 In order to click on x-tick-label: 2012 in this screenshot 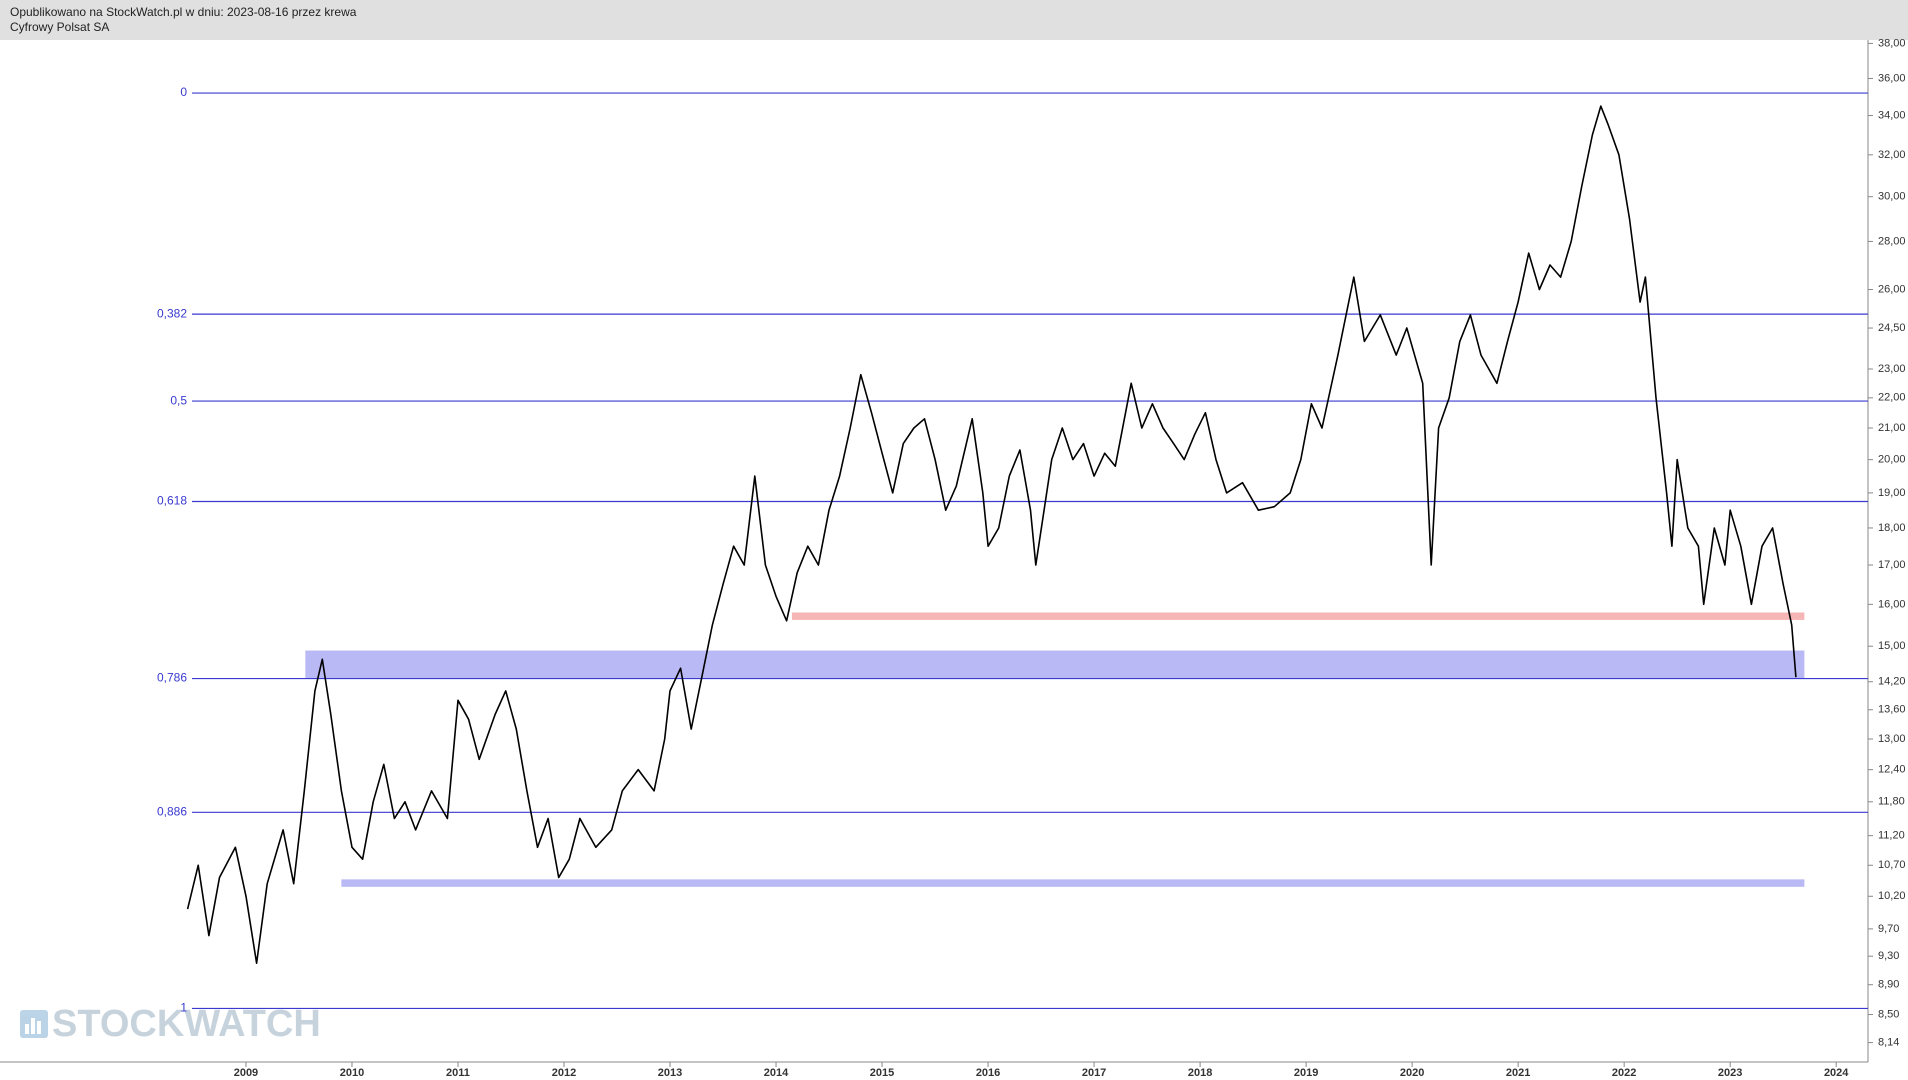, I will do `click(564, 1073)`.